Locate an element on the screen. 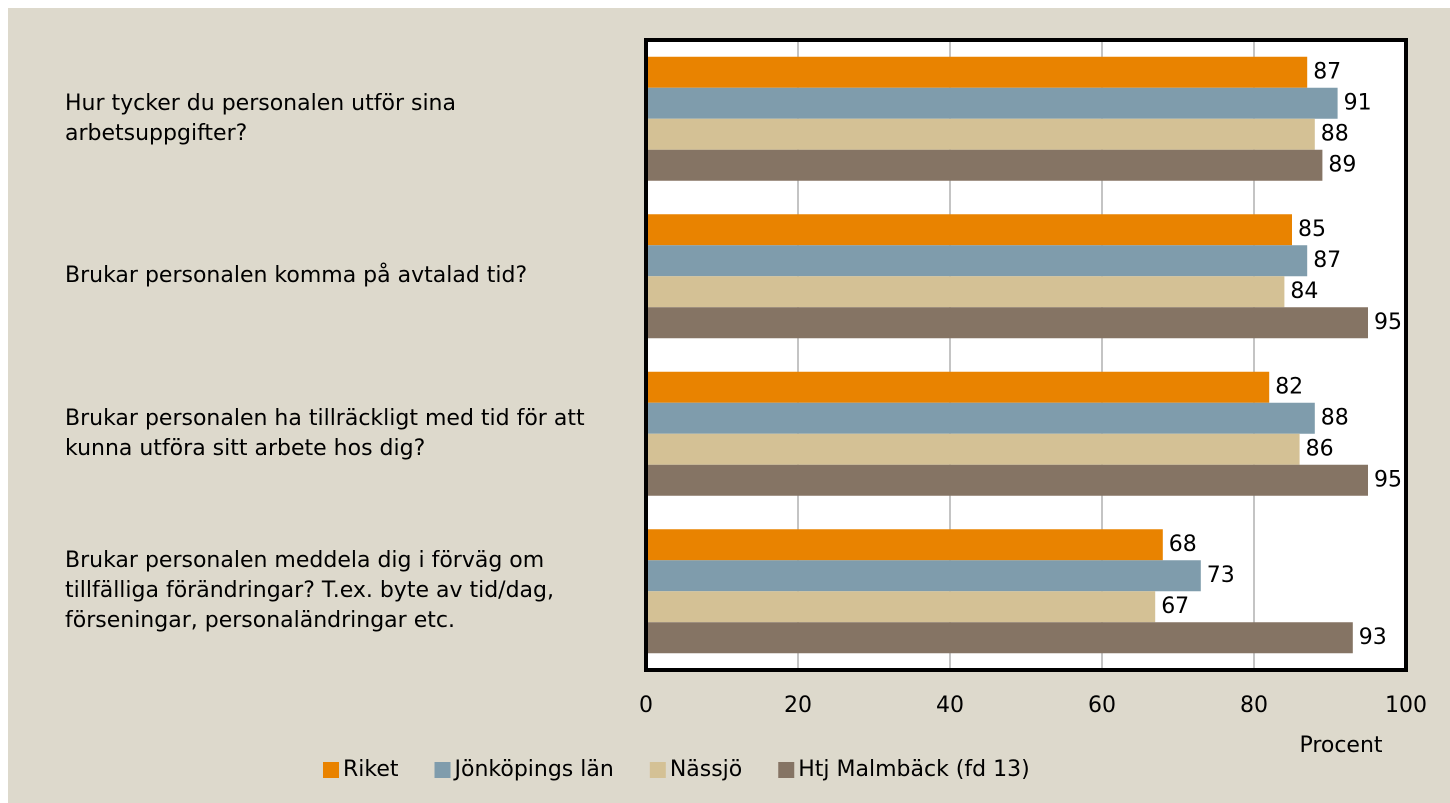 The height and width of the screenshot is (803, 1450). x-tick-label: 60 is located at coordinates (1102, 705).